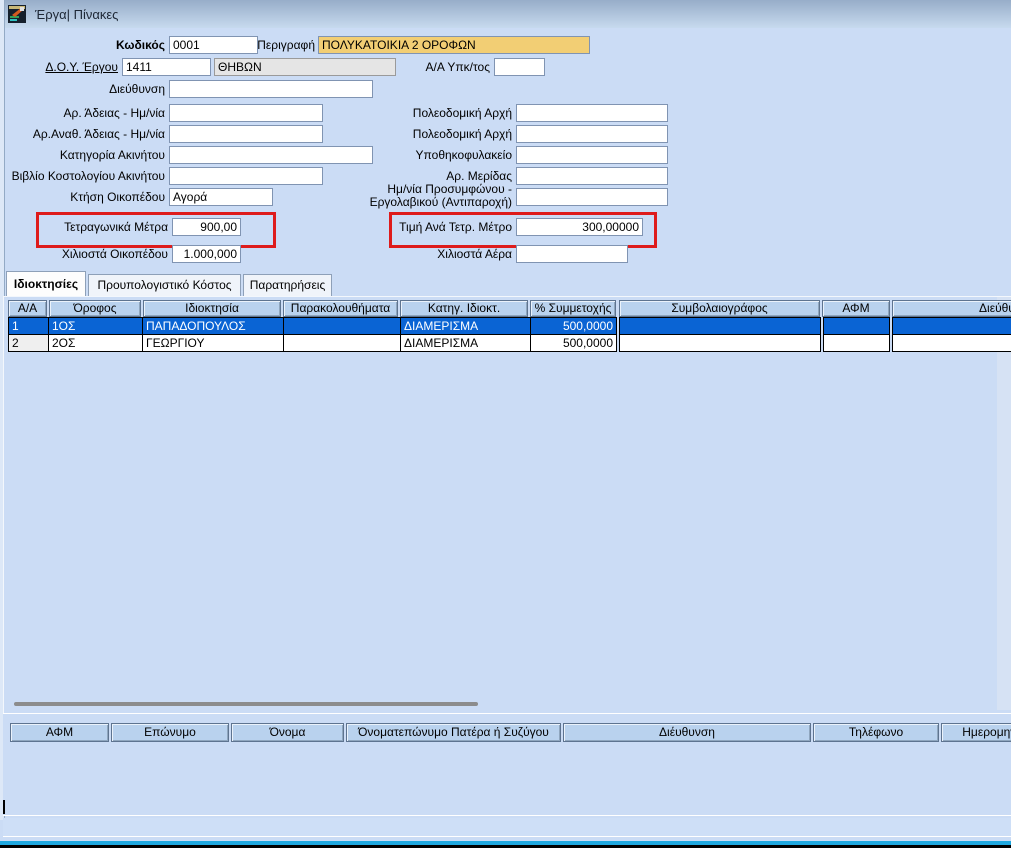  I want to click on poleodomiki-arxi-1-label: Πολεοδομική Αρχή, so click(462, 113).